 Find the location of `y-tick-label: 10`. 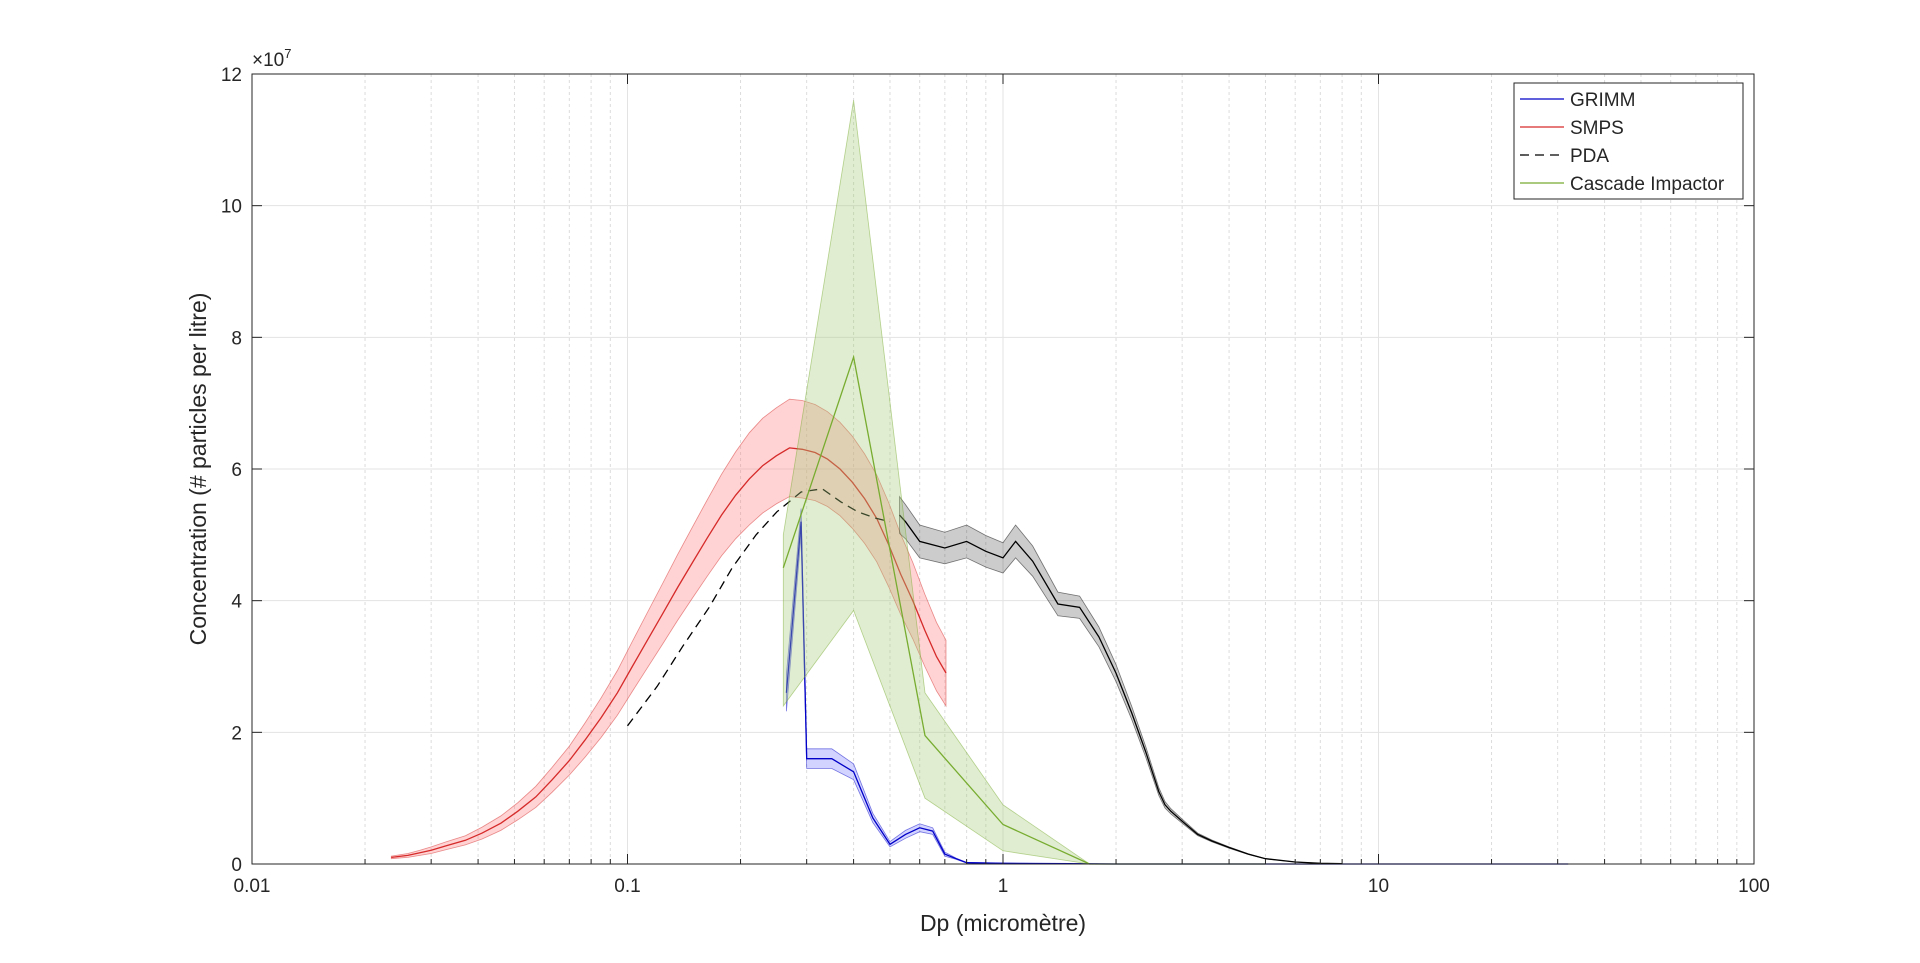

y-tick-label: 10 is located at coordinates (231, 207).